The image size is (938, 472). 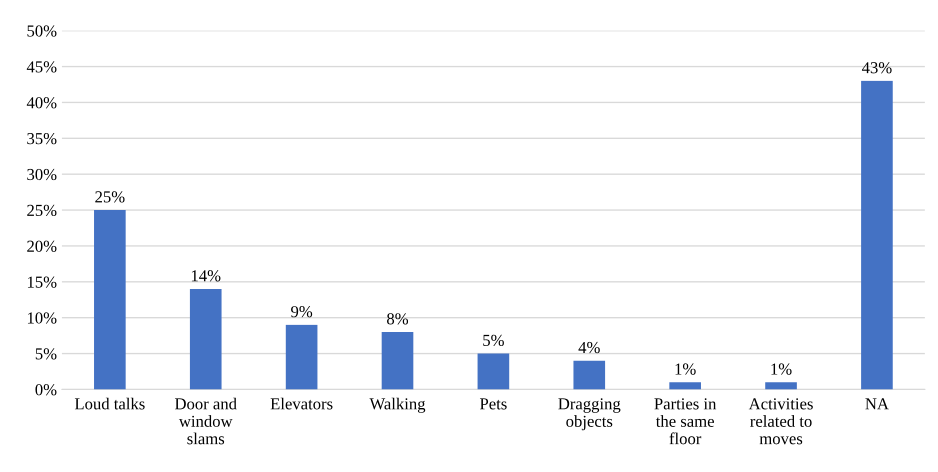 What do you see at coordinates (877, 68) in the screenshot?
I see `data-label: 43%` at bounding box center [877, 68].